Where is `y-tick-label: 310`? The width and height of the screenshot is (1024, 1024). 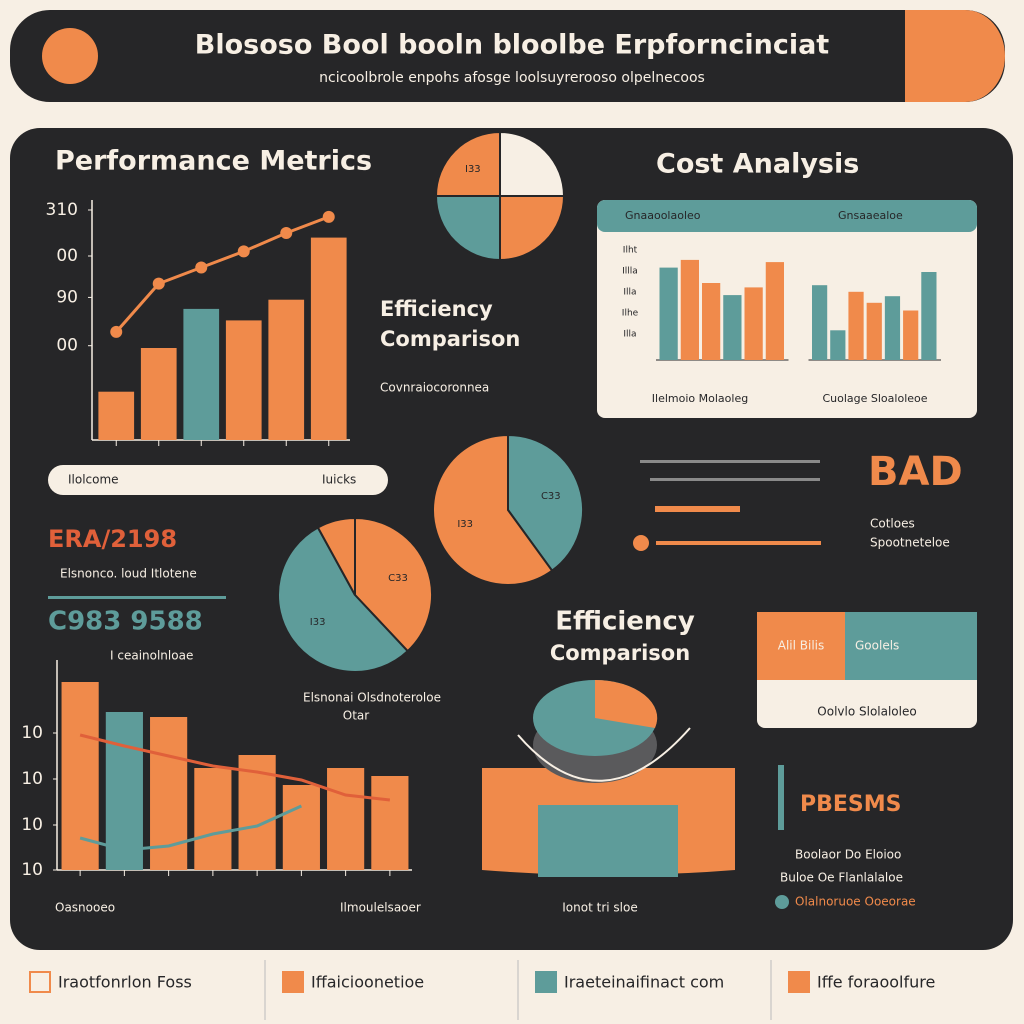 y-tick-label: 310 is located at coordinates (62, 210).